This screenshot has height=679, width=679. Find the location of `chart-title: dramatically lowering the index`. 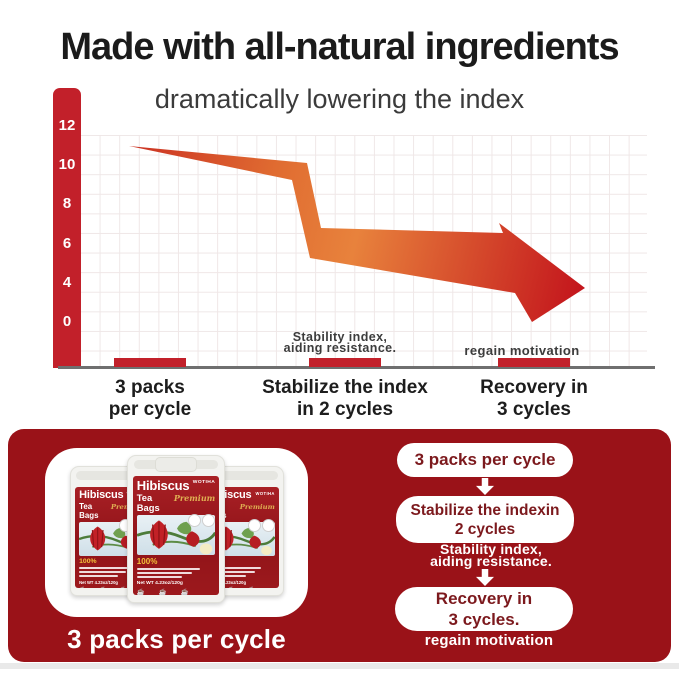

chart-title: dramatically lowering the index is located at coordinates (339, 99).